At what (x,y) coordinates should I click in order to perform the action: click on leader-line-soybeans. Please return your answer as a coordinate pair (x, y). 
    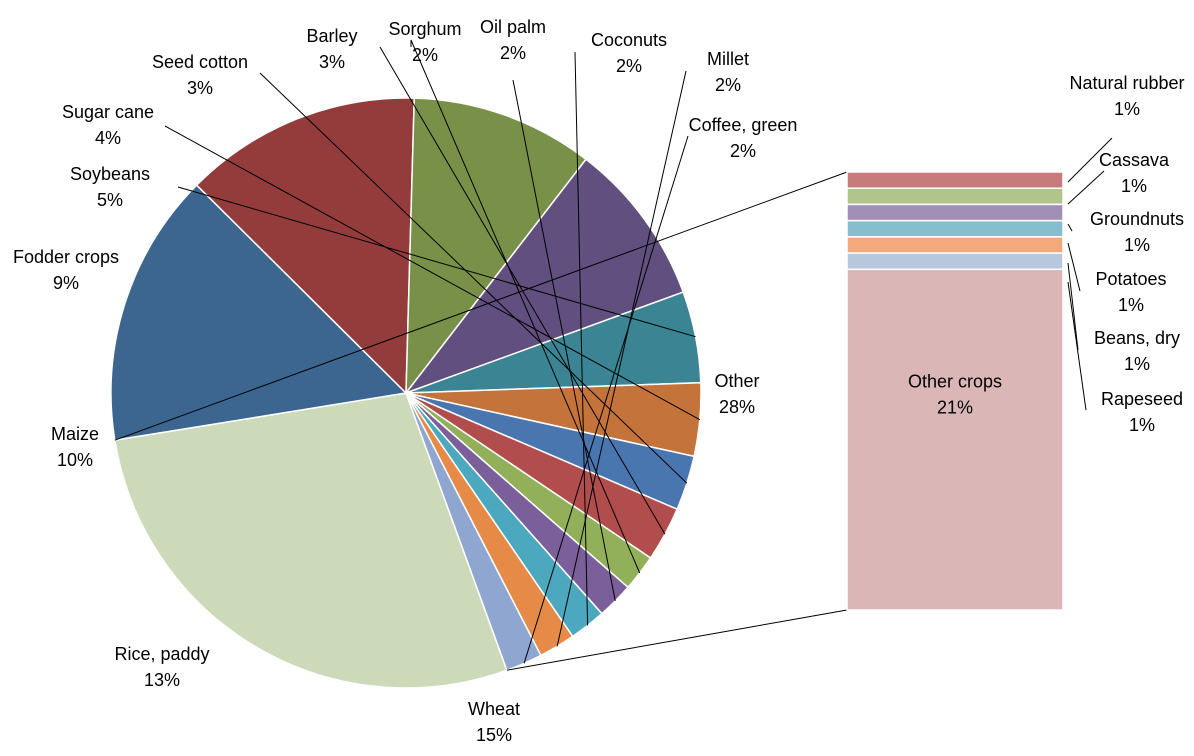
    Looking at the image, I should click on (436, 262).